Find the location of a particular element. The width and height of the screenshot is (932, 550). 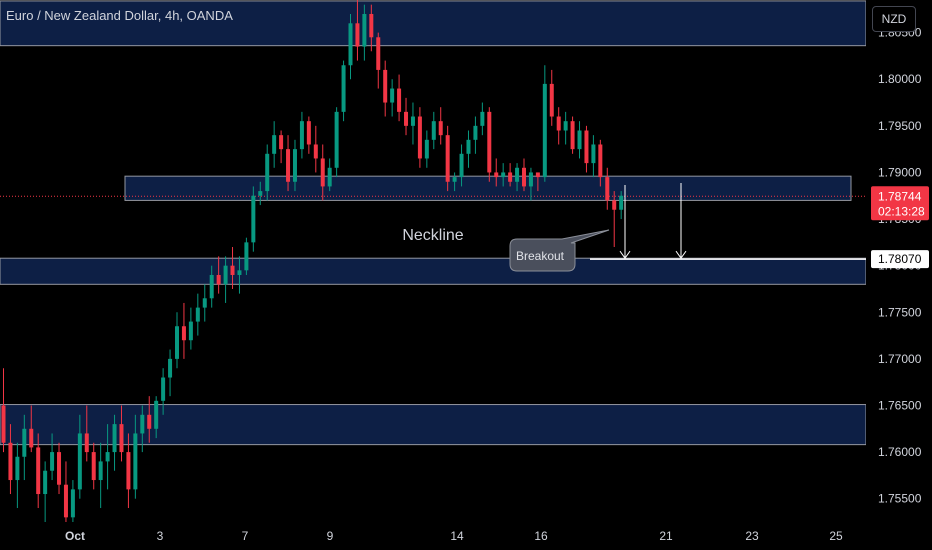

time-tick-label: Oct is located at coordinates (75, 536).